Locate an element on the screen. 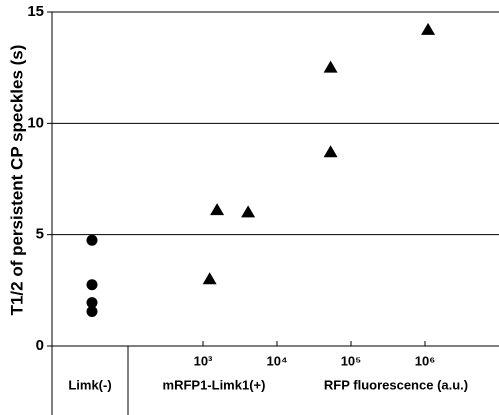  x-axis-label: RFP fluorescence (a.u.) is located at coordinates (396, 384).